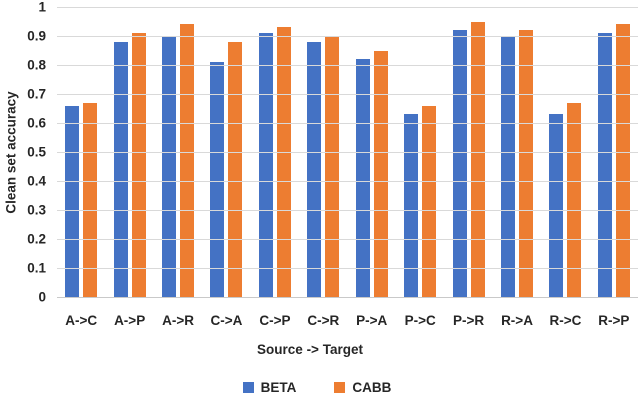 Image resolution: width=640 pixels, height=400 pixels. I want to click on y-tick-label: 0.7, so click(36, 94).